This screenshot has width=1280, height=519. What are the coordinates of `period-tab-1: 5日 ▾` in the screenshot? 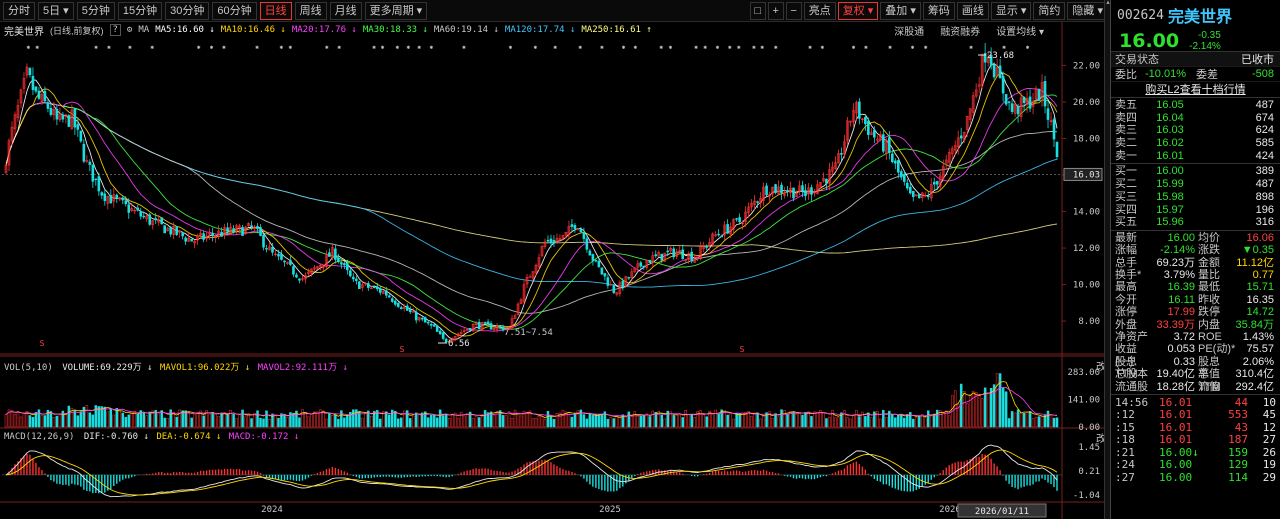 It's located at (56, 10).